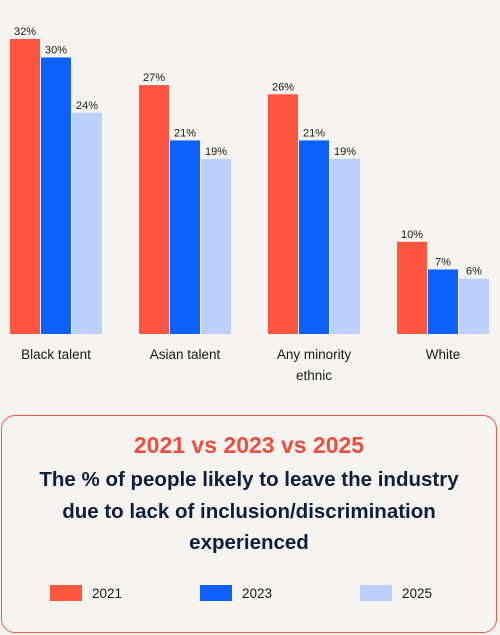  Describe the element at coordinates (249, 445) in the screenshot. I see `box-title: 2021 vs 2023 vs 2025` at that location.